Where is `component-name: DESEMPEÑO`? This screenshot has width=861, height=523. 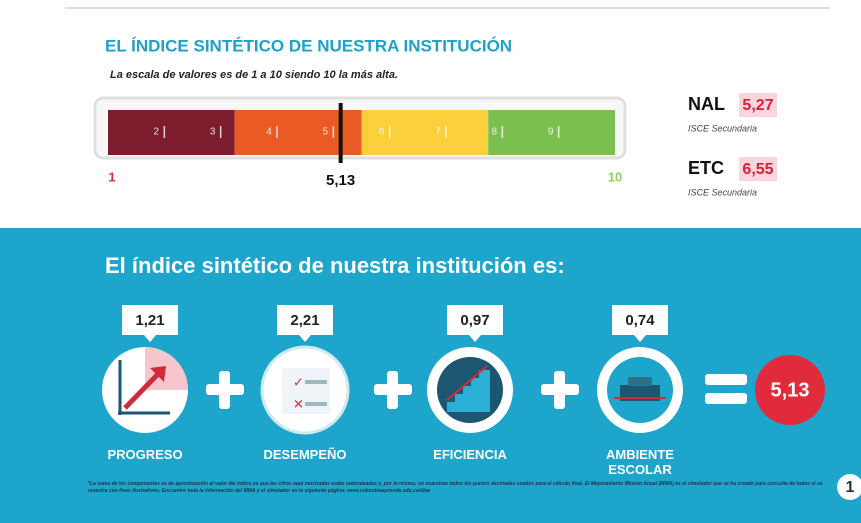 component-name: DESEMPEÑO is located at coordinates (305, 454).